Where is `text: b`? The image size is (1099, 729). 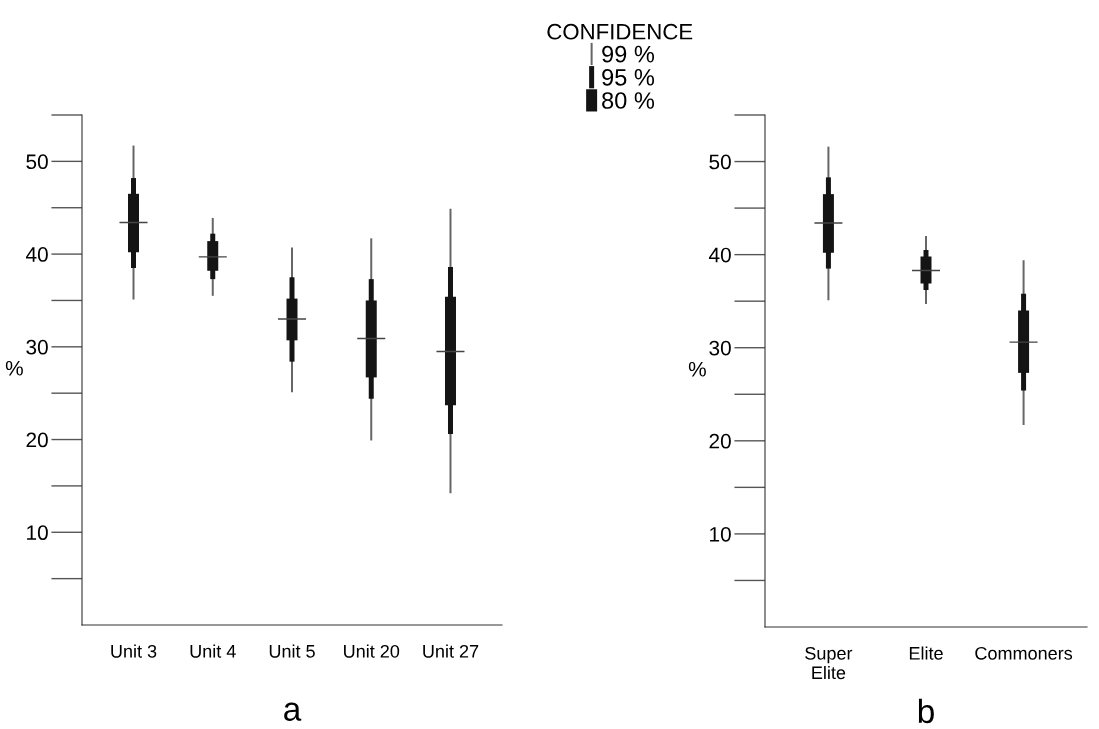 text: b is located at coordinates (926, 711).